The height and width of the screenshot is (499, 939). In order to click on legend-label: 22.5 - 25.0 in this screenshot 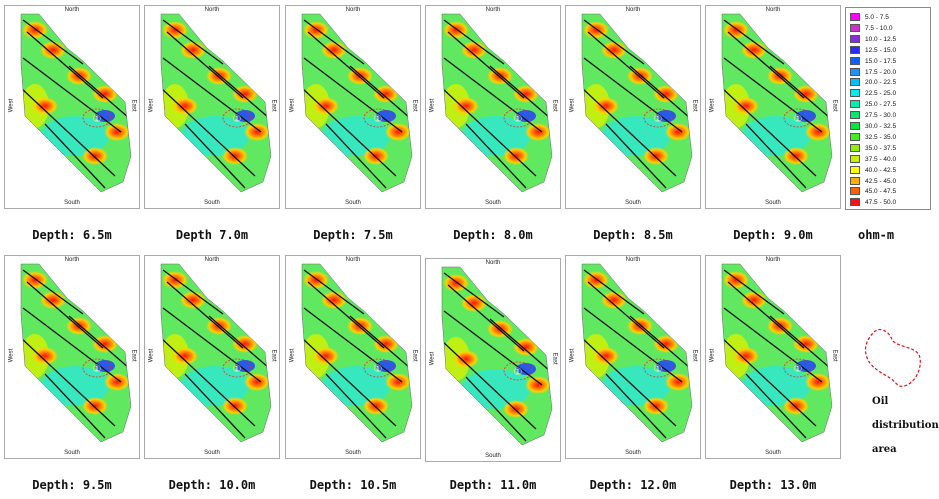, I will do `click(881, 94)`.